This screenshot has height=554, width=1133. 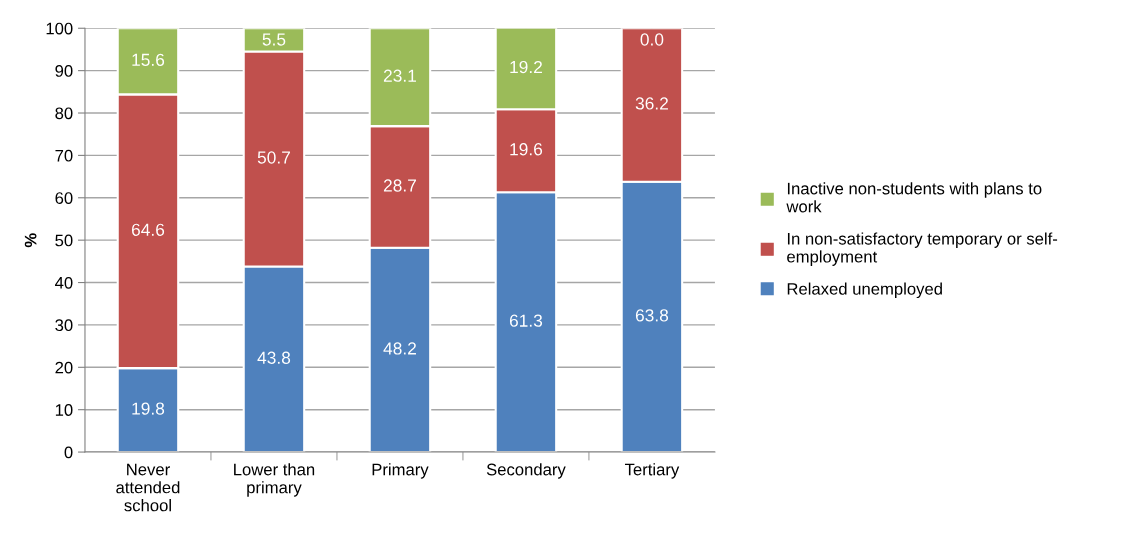 I want to click on data-label: 61.3, so click(x=526, y=320).